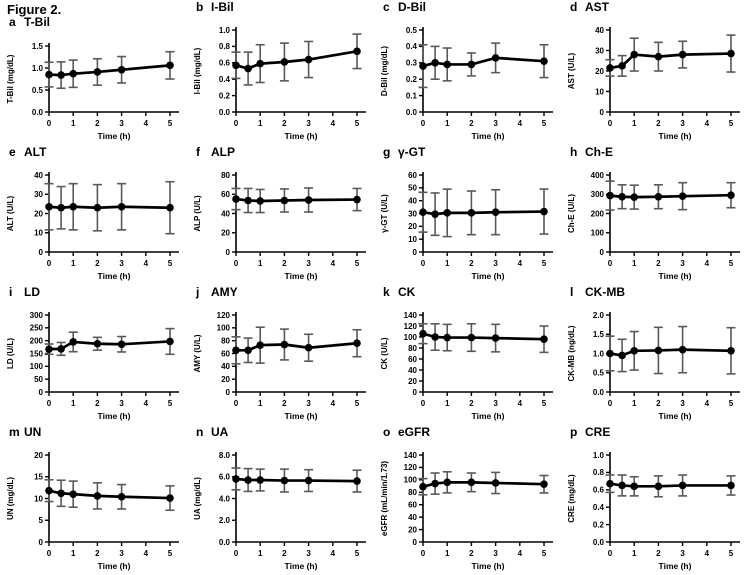 The height and width of the screenshot is (575, 750). I want to click on panel-m-un: m UN 0 5 10 15 20 0 1 2 3 4 5 UN (mg/dL) Time (h), so click(94, 500).